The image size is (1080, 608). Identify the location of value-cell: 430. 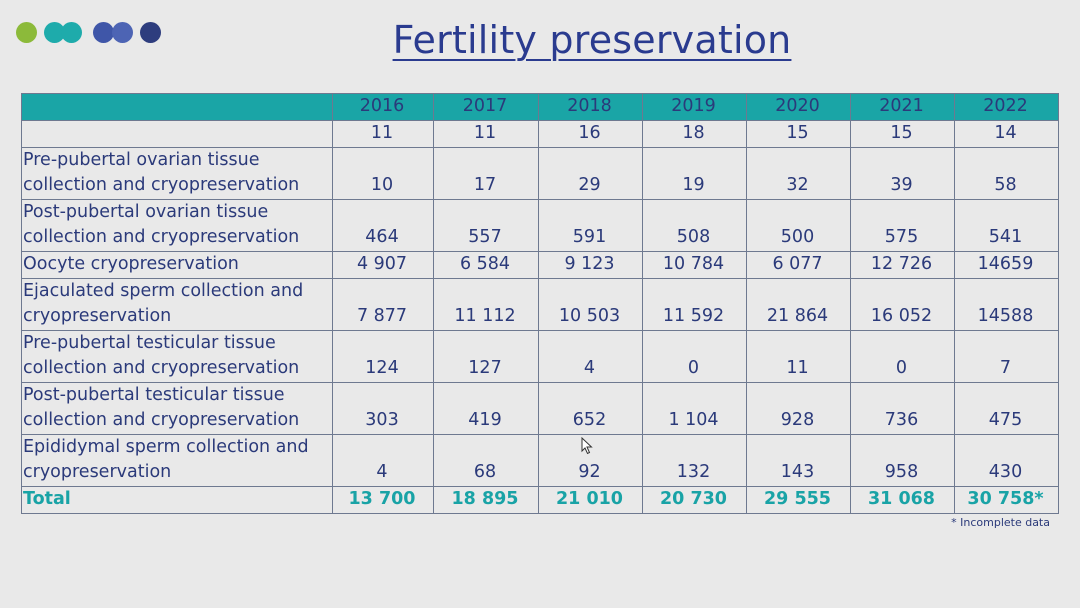
(1006, 460).